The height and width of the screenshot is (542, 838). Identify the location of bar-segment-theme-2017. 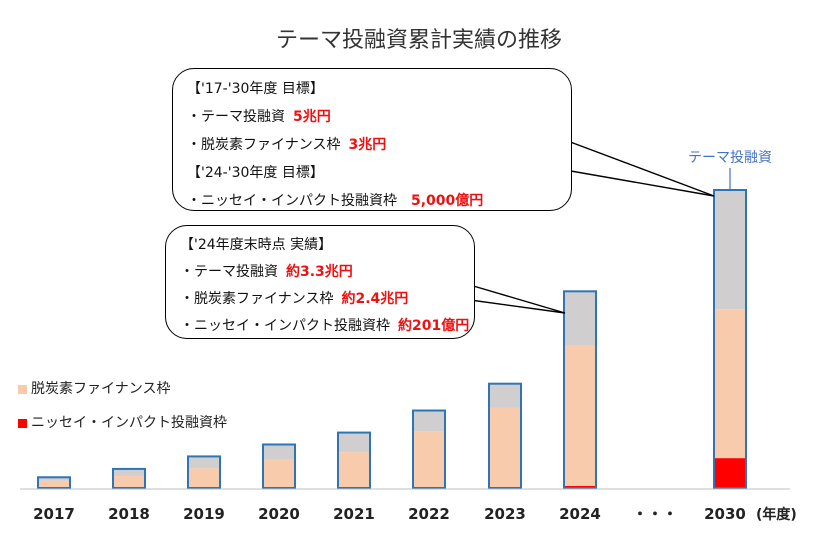
(54, 479).